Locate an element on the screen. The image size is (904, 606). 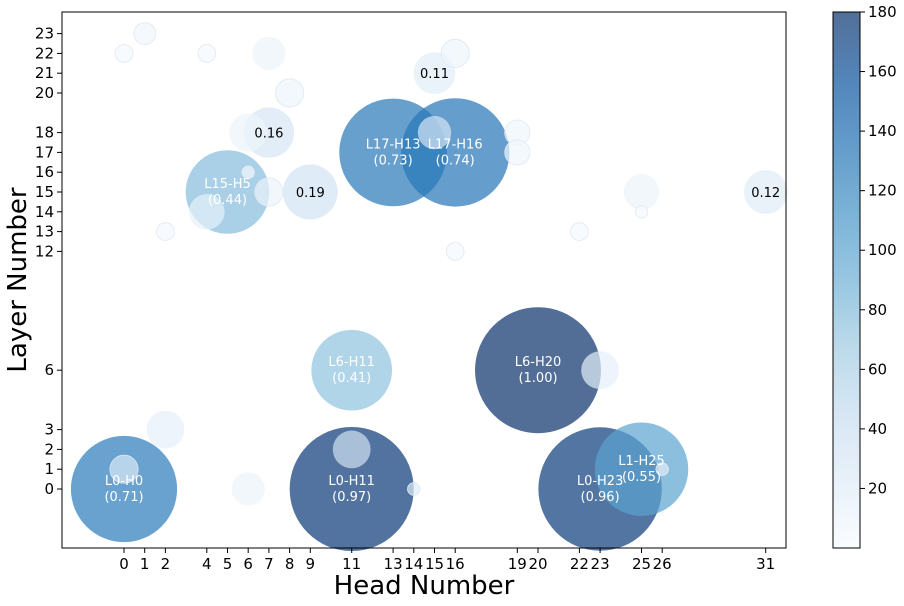
bubble-L12-H16 is located at coordinates (455, 251).